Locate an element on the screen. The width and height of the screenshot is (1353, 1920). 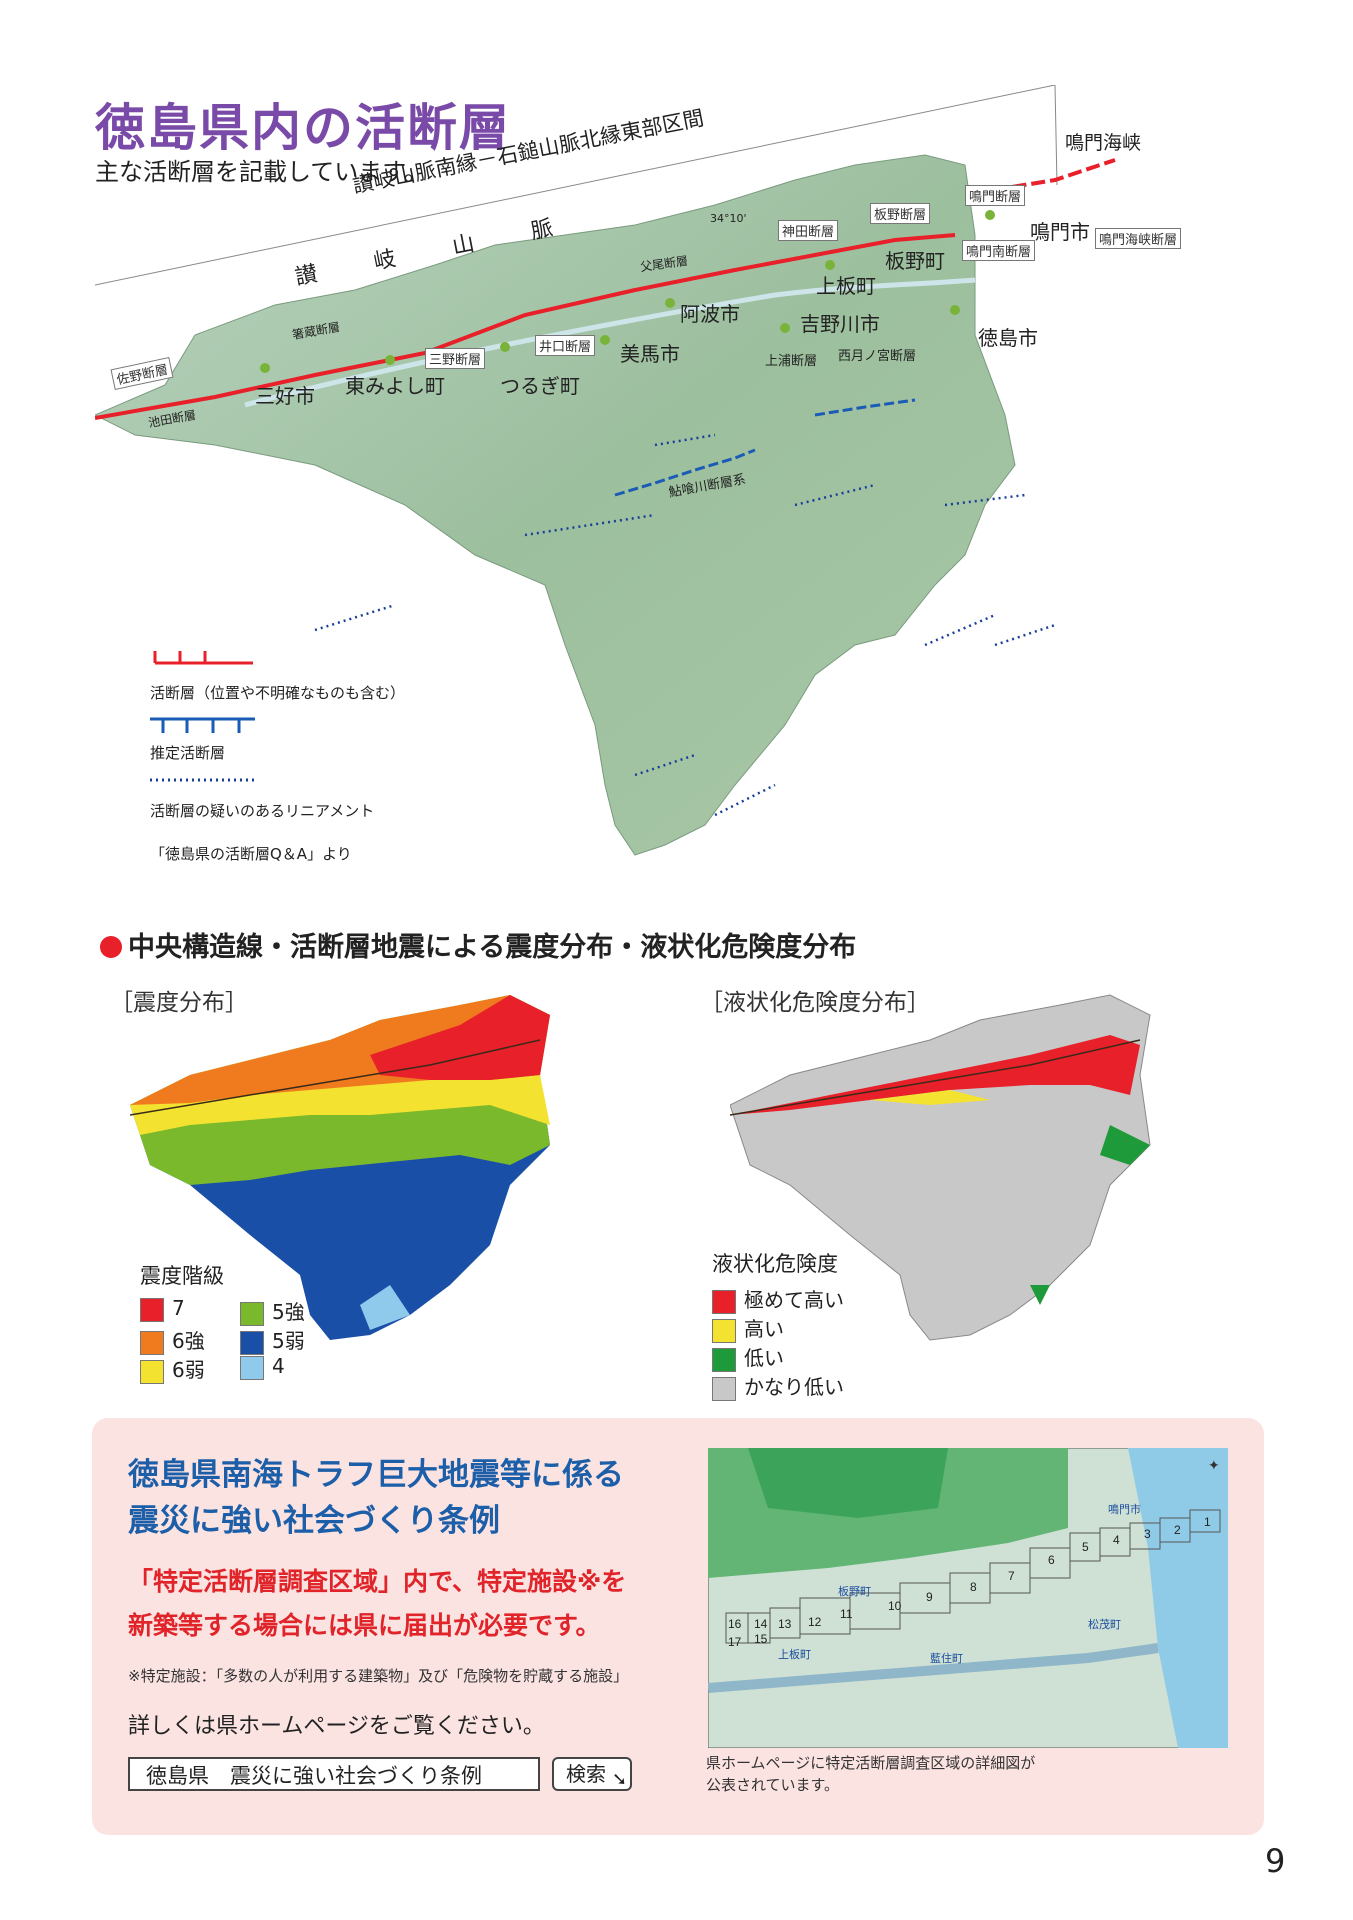
city-label: 美馬市 is located at coordinates (650, 354).